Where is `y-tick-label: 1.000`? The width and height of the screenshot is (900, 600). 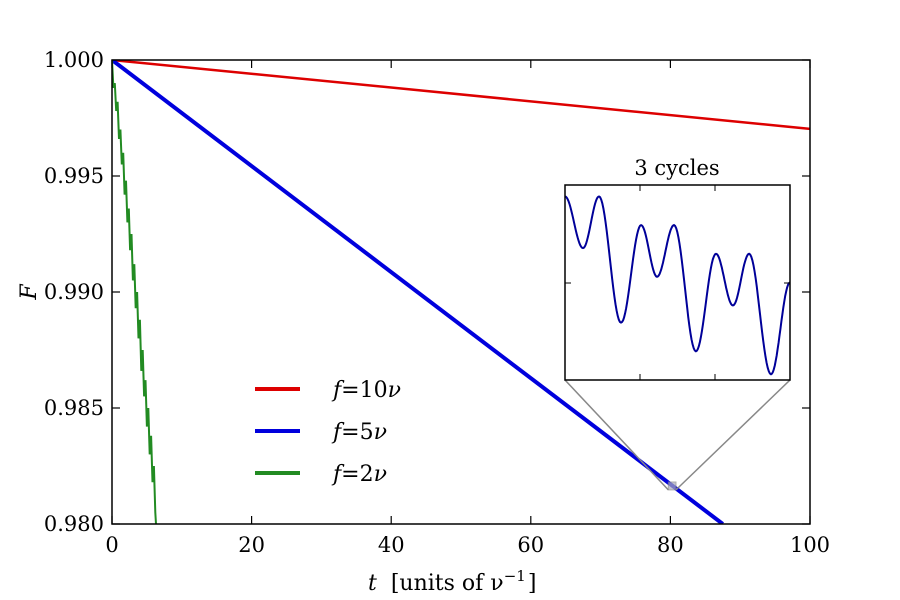
y-tick-label: 1.000 is located at coordinates (74, 60).